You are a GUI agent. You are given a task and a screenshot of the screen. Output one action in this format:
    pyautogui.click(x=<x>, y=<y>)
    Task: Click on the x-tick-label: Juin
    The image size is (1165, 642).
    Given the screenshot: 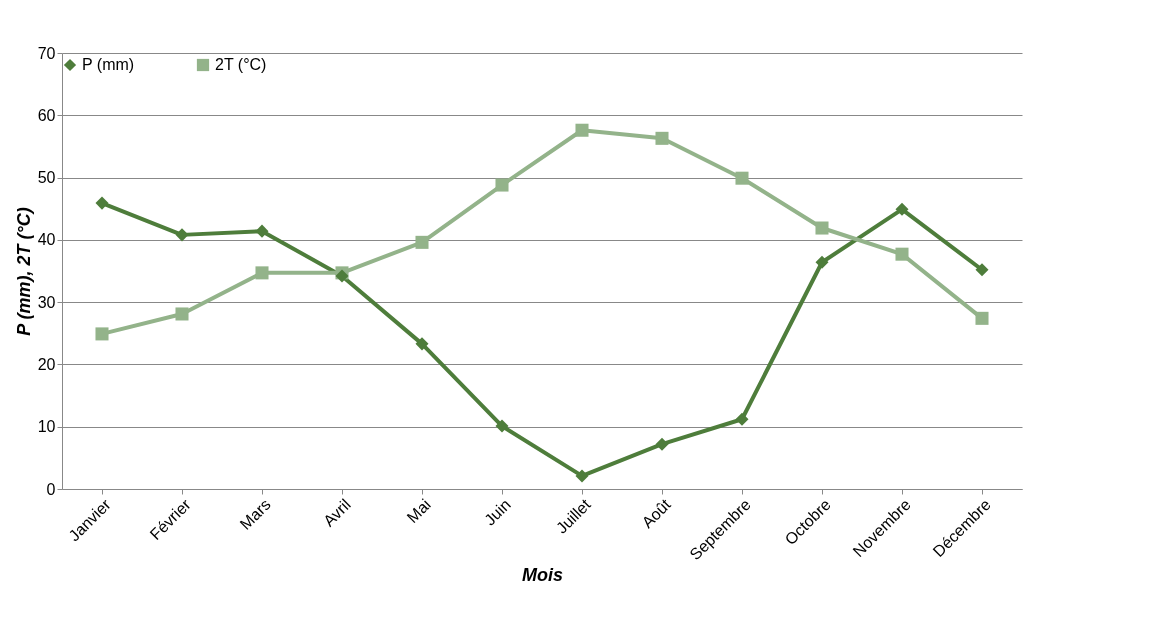 What is the action you would take?
    pyautogui.click(x=497, y=512)
    